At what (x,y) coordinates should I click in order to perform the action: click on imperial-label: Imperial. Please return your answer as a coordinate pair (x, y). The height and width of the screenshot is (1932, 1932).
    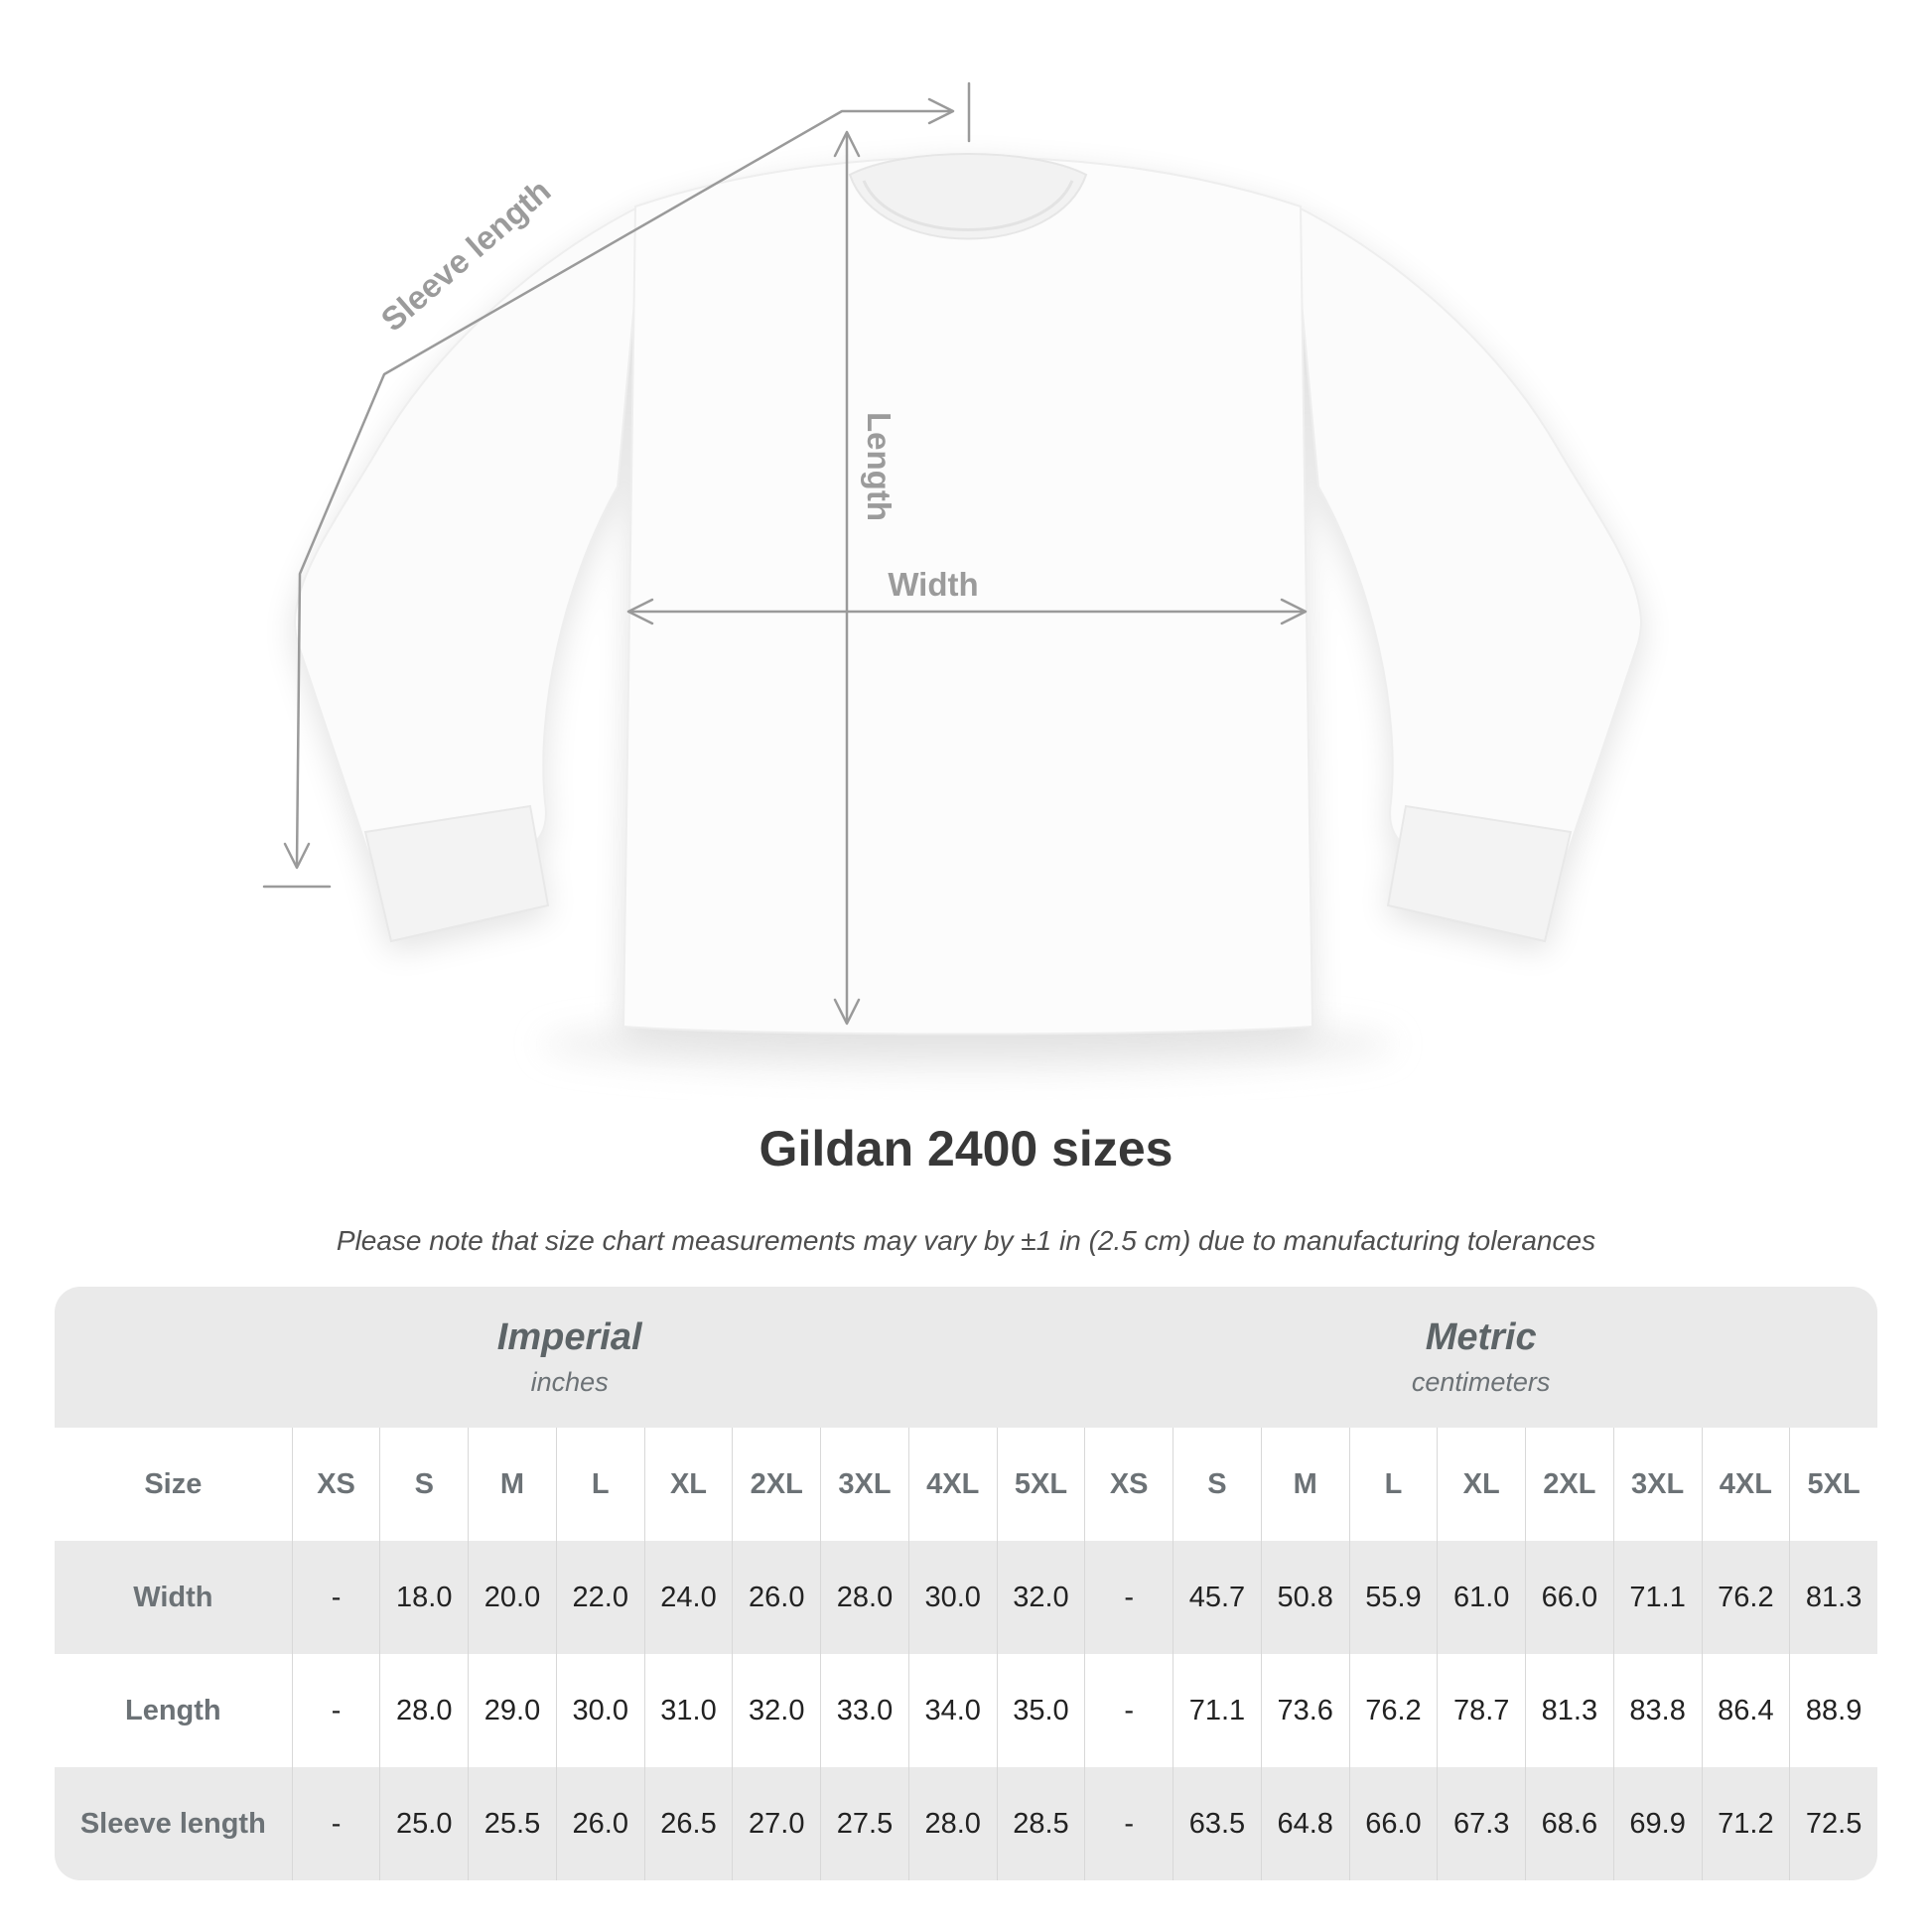
    Looking at the image, I should click on (569, 1337).